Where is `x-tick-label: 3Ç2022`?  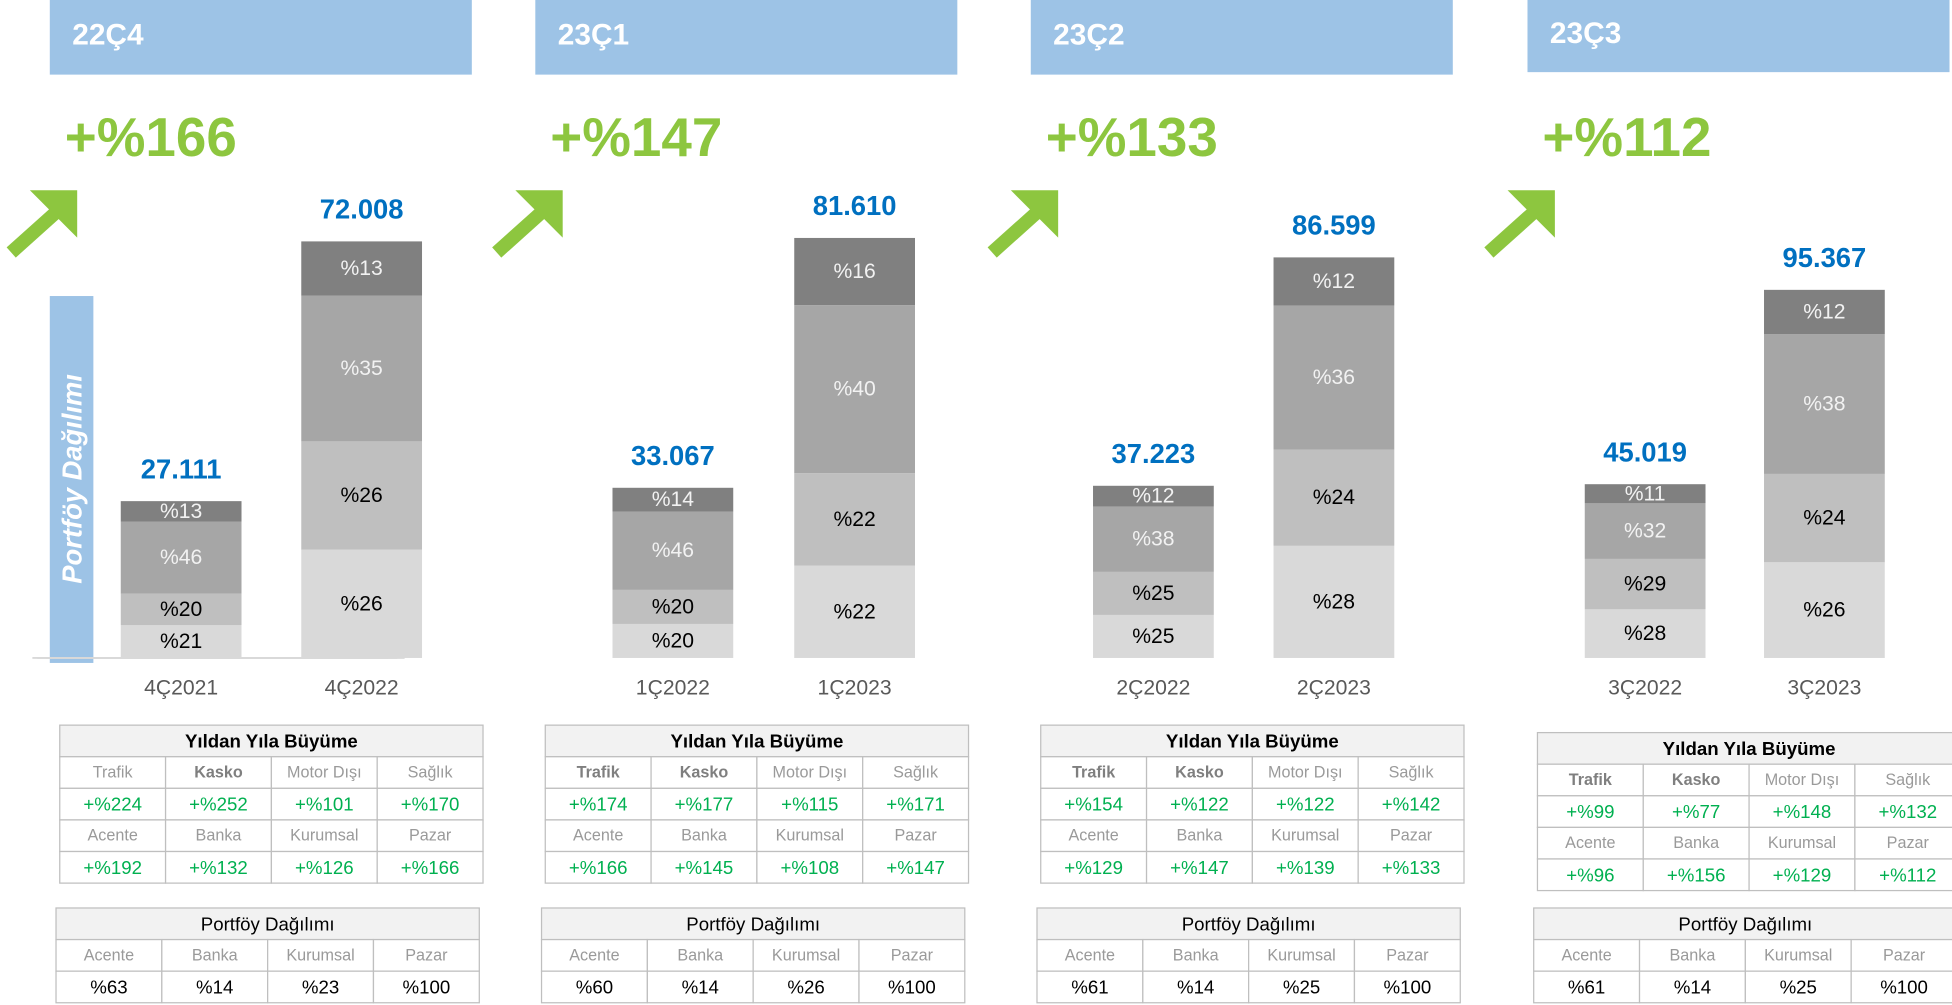
x-tick-label: 3Ç2022 is located at coordinates (1645, 687).